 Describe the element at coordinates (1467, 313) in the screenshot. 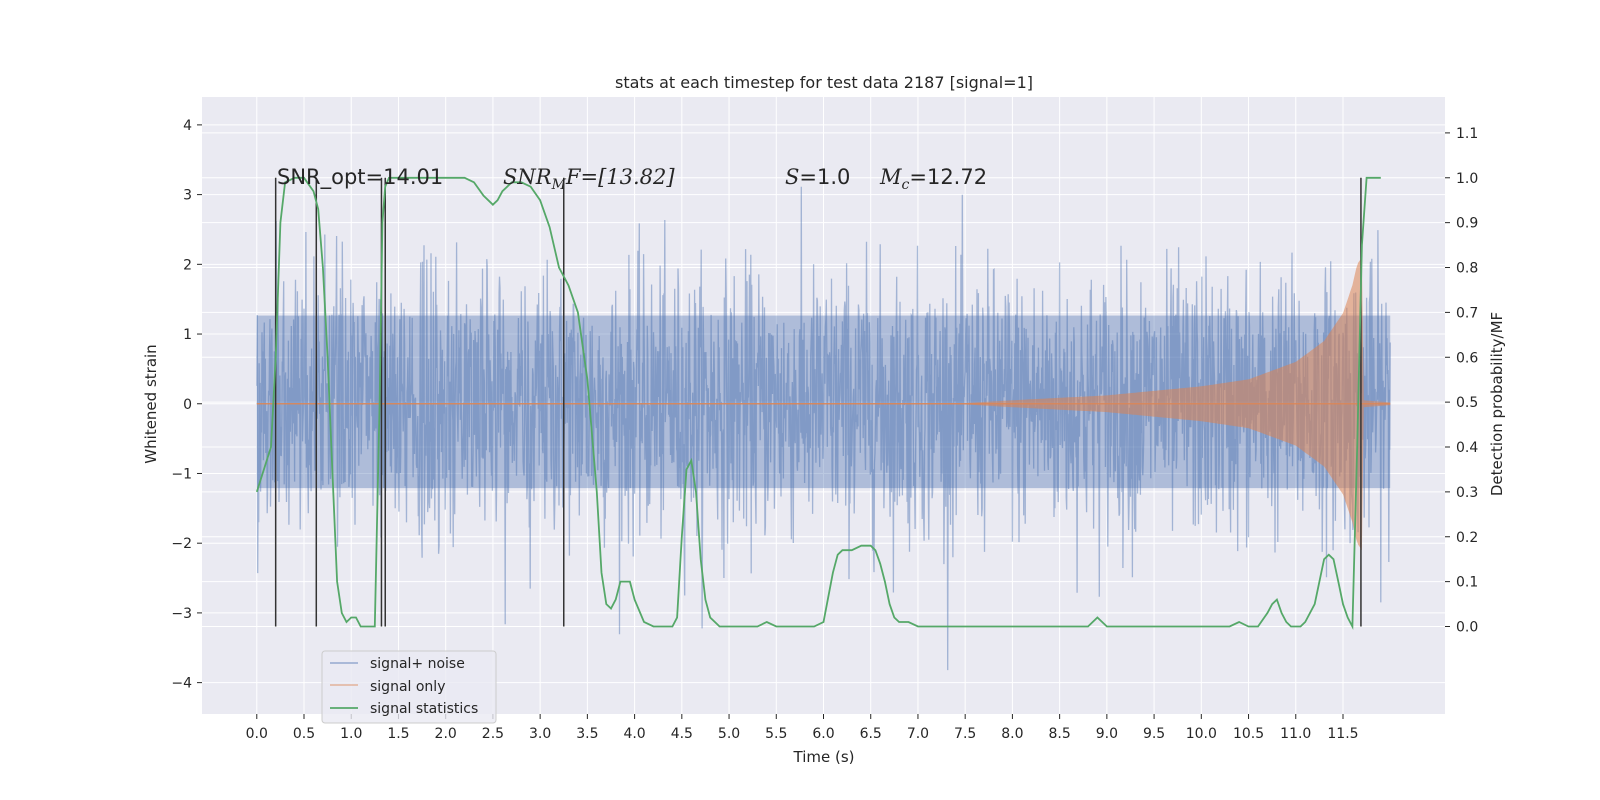

I see `y-right-tick-label: 0.7` at that location.